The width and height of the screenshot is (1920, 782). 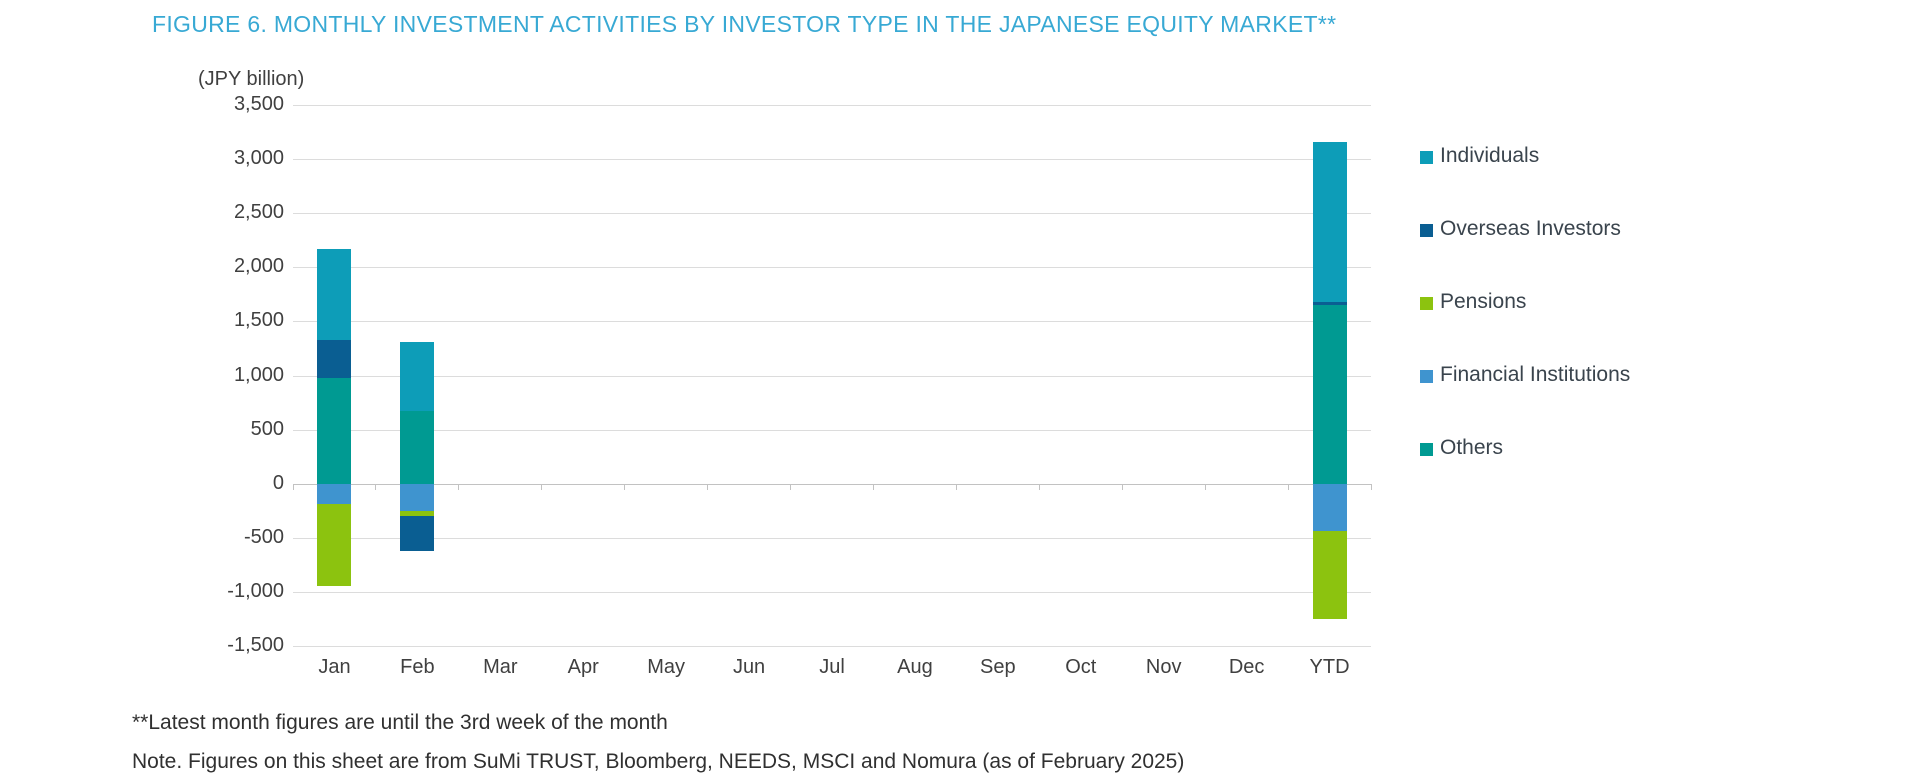 I want to click on bar-jan-others, so click(x=334, y=430).